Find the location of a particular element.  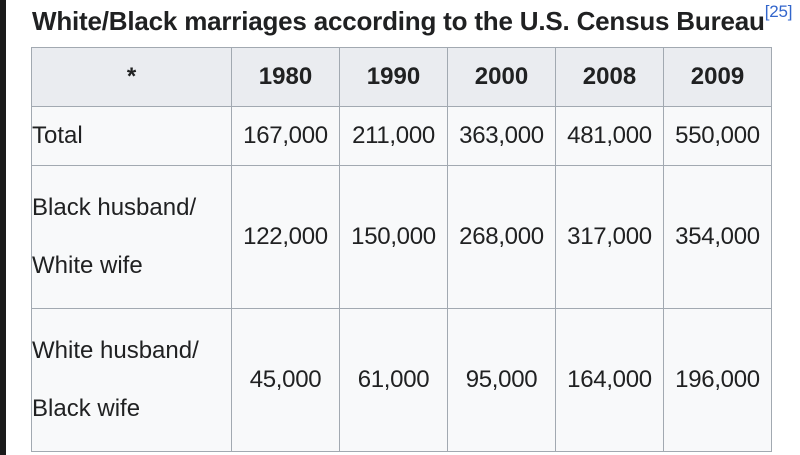

row-label: Total is located at coordinates (131, 136).